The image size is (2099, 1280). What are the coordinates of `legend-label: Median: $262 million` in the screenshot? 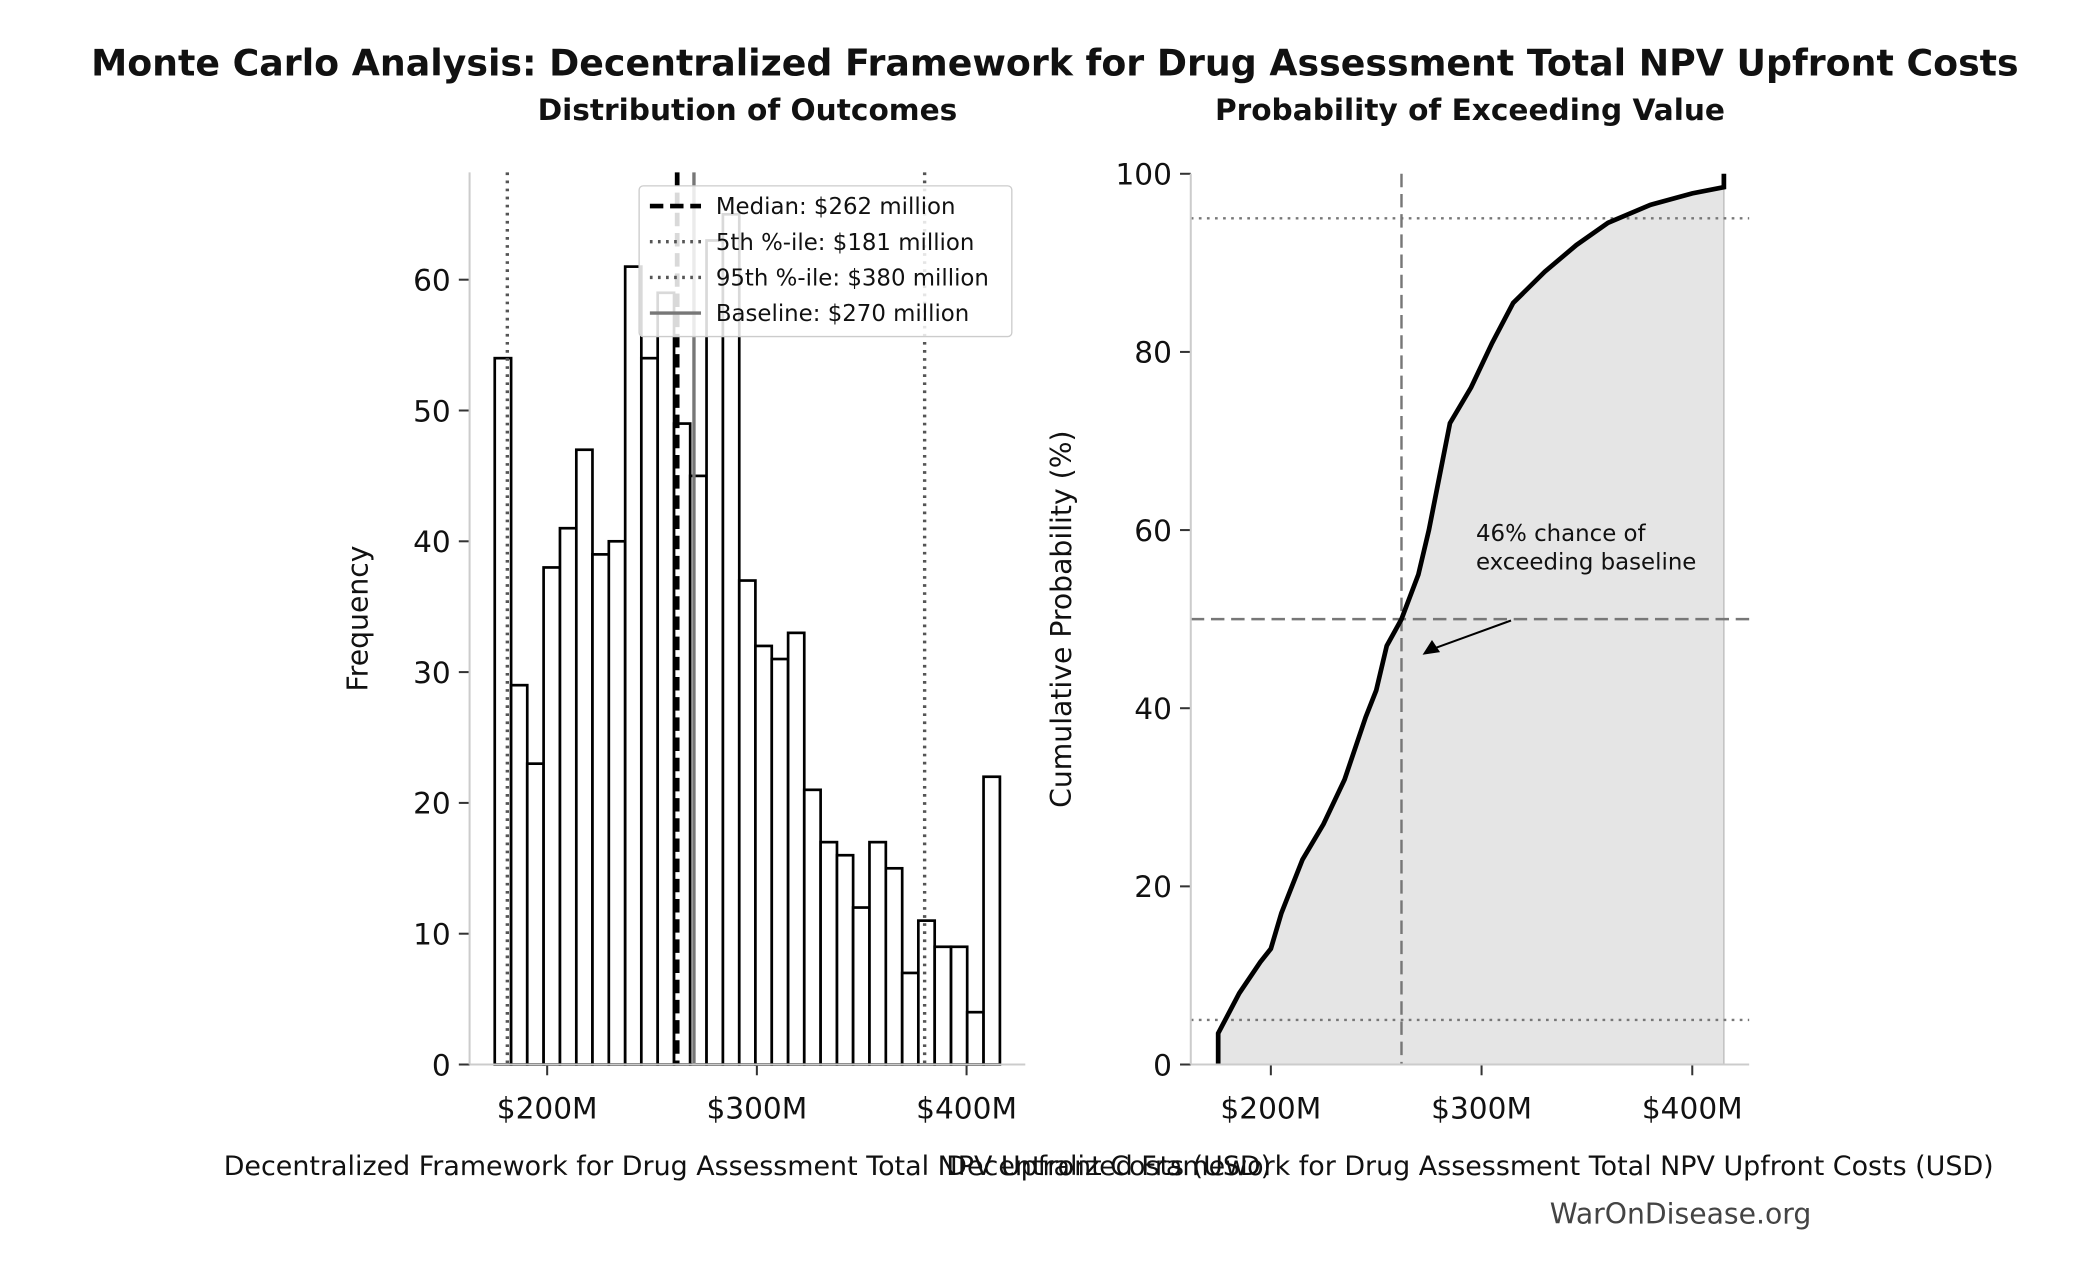 It's located at (836, 207).